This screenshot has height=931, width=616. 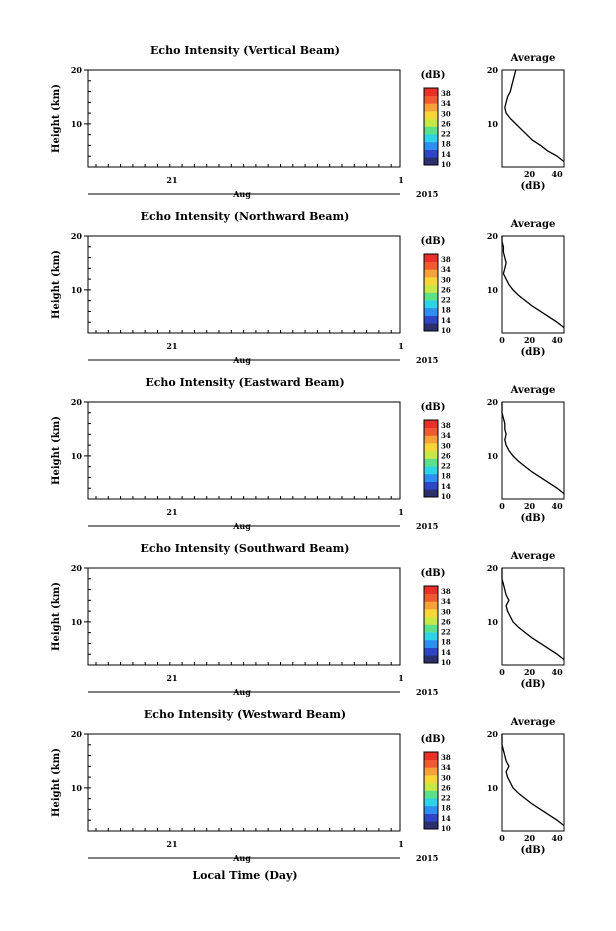 I want to click on average-x-tick: 0, so click(x=502, y=838).